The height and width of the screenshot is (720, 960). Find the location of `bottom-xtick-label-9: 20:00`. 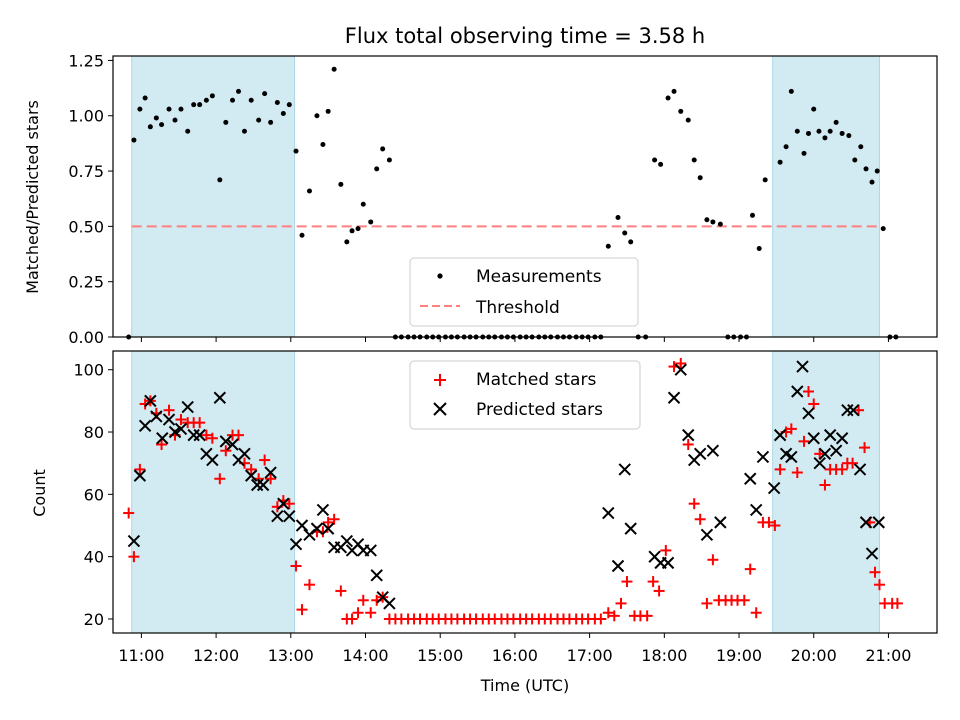

bottom-xtick-label-9: 20:00 is located at coordinates (814, 655).